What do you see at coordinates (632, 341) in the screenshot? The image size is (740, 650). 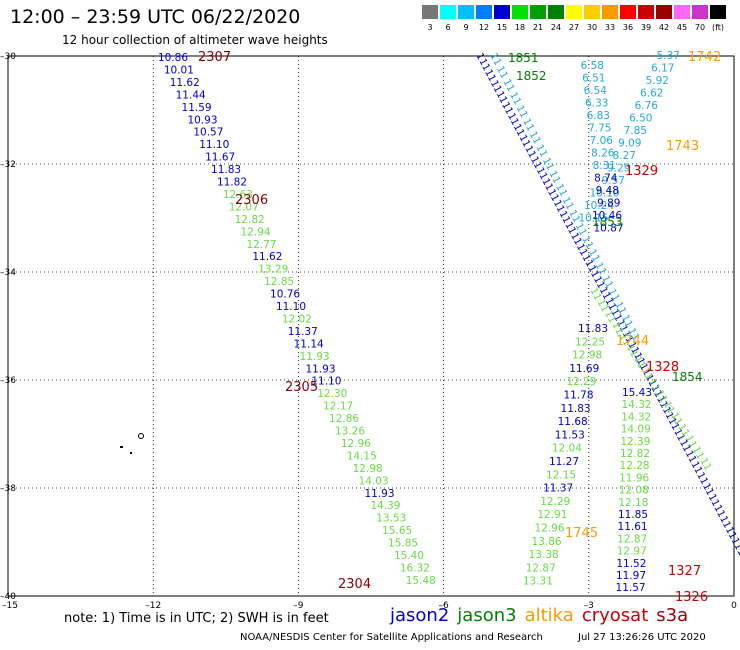 I see `pass-1744-label: 1744` at bounding box center [632, 341].